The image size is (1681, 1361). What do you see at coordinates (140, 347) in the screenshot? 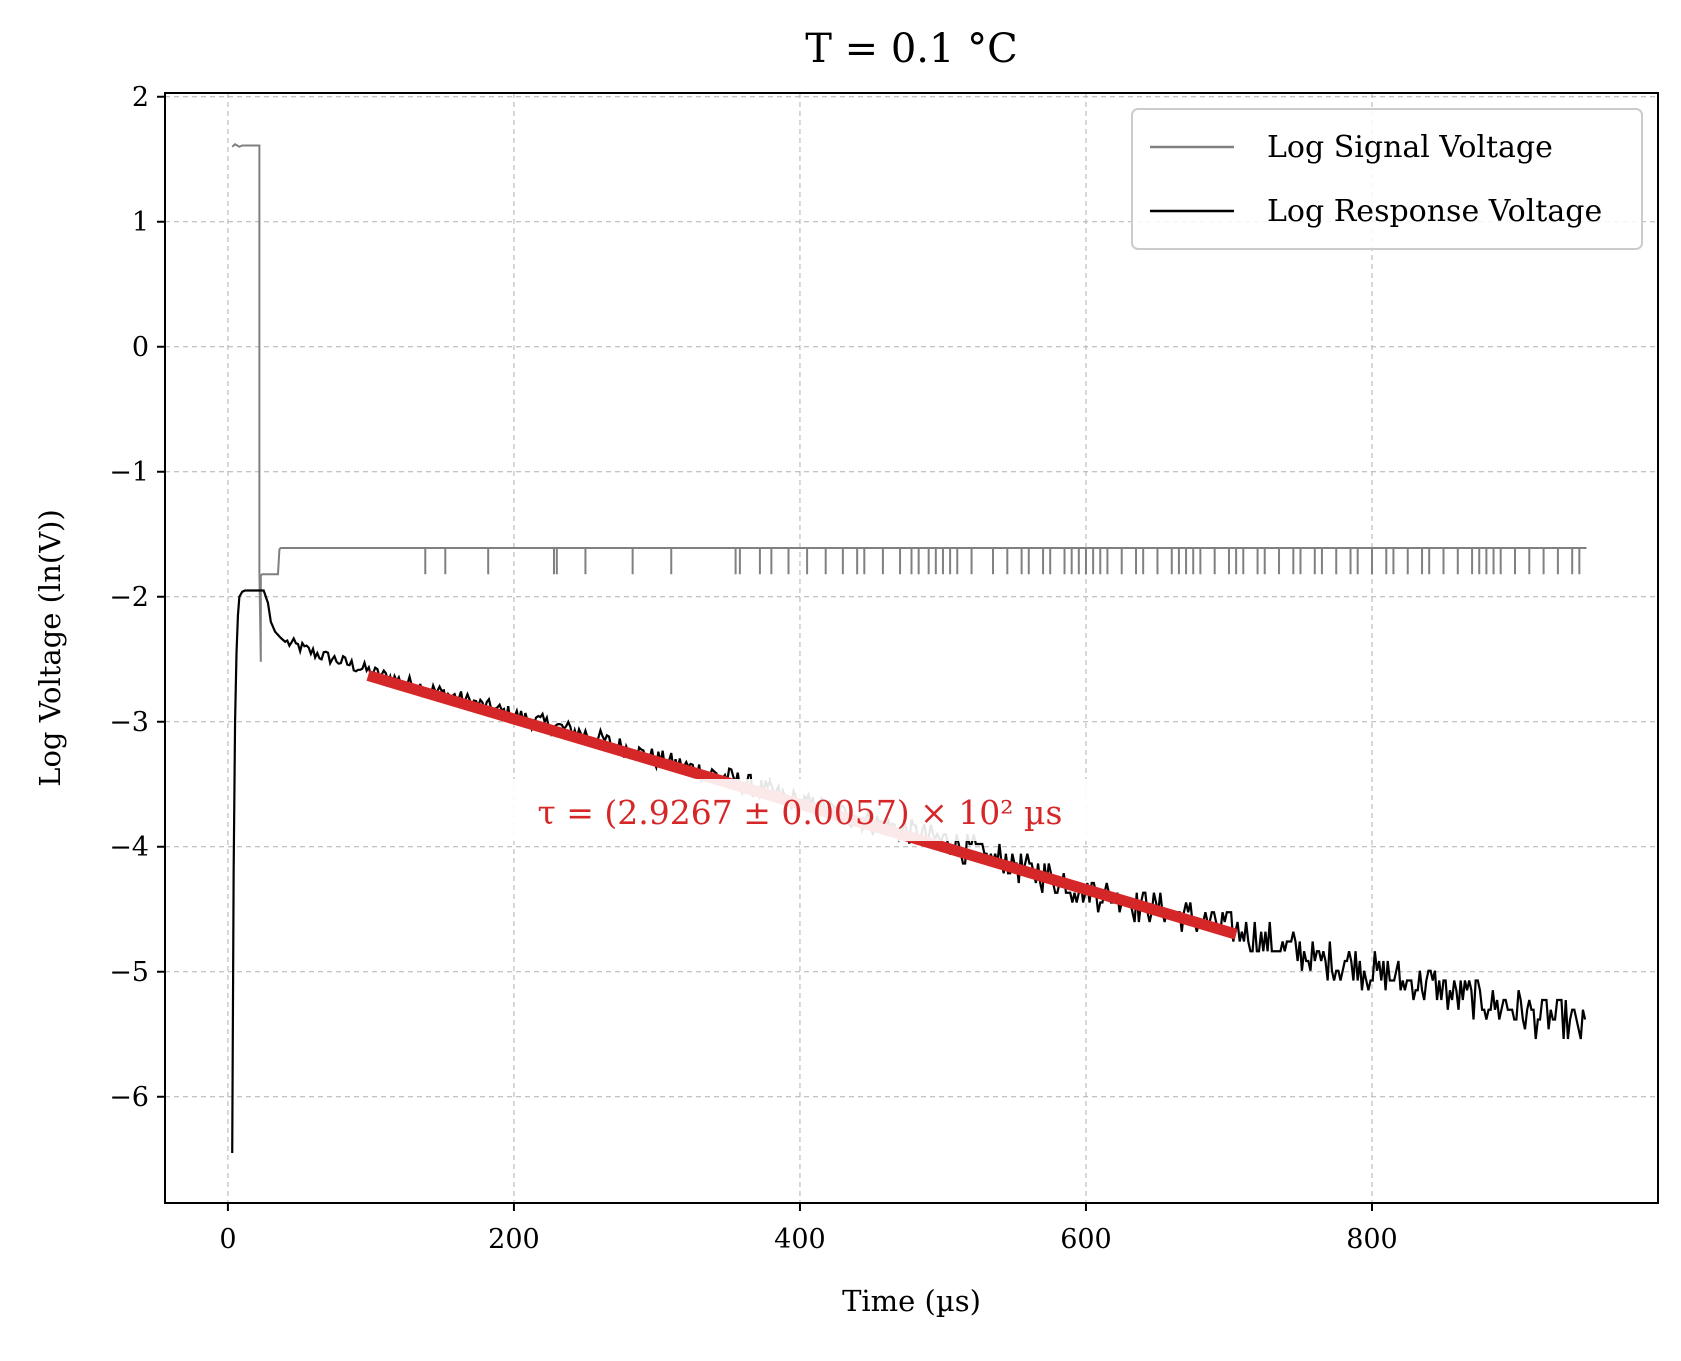
I see `y-tick-label: 0` at bounding box center [140, 347].